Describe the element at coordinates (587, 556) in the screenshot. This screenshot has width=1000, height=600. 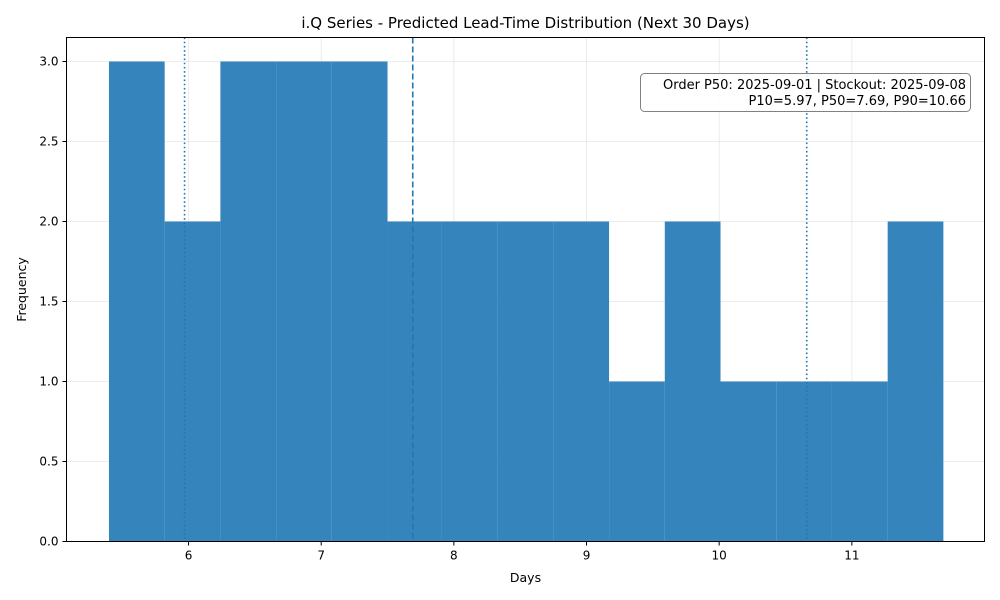
I see `x-tick-label: 9` at that location.